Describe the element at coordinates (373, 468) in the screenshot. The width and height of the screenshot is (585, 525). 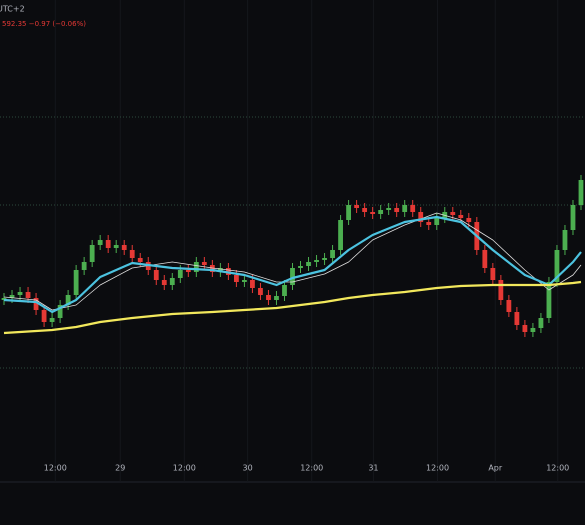
I see `x-tick-label: 31` at that location.